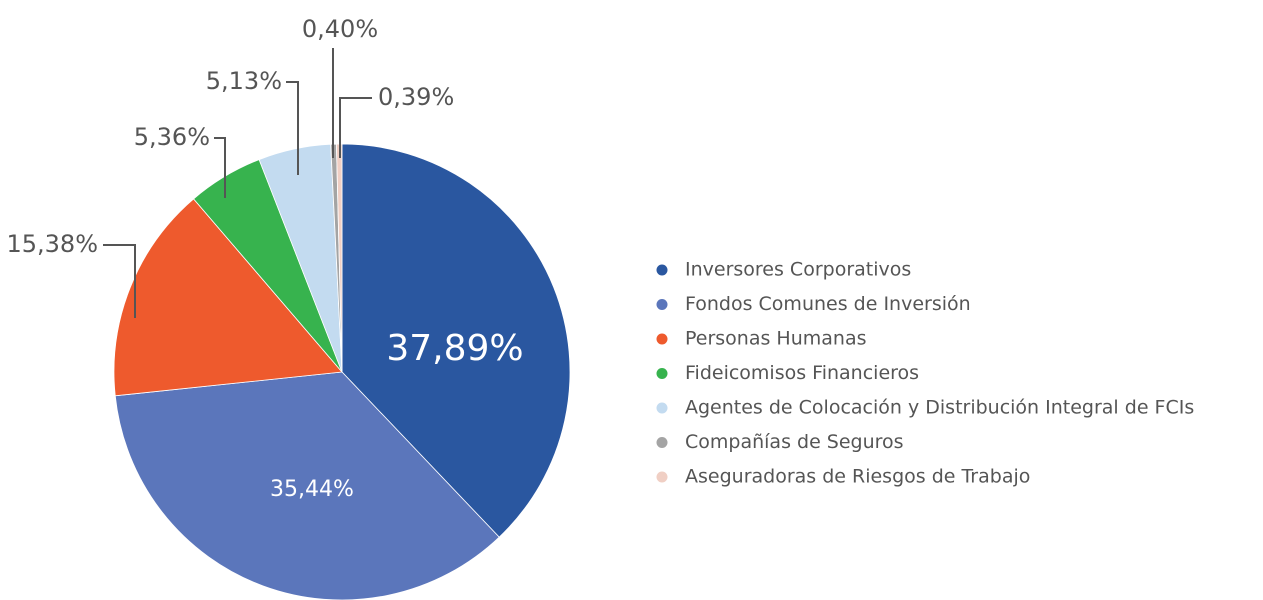 This screenshot has width=1263, height=600. I want to click on data-label: 37,89%, so click(454, 348).